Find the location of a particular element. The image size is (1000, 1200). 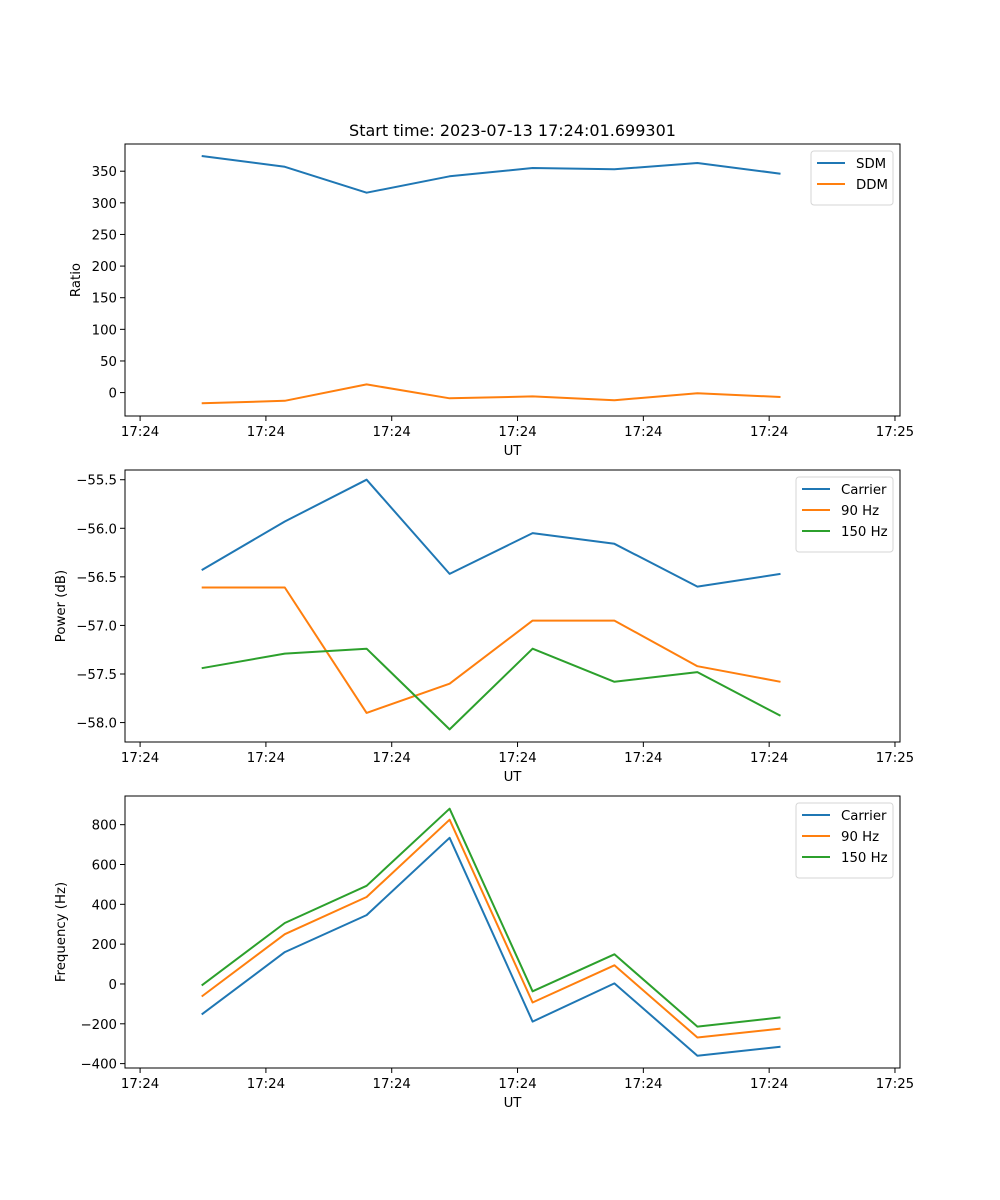

frequency-legend: Carrier 90 Hz 150 Hz is located at coordinates (844, 840).